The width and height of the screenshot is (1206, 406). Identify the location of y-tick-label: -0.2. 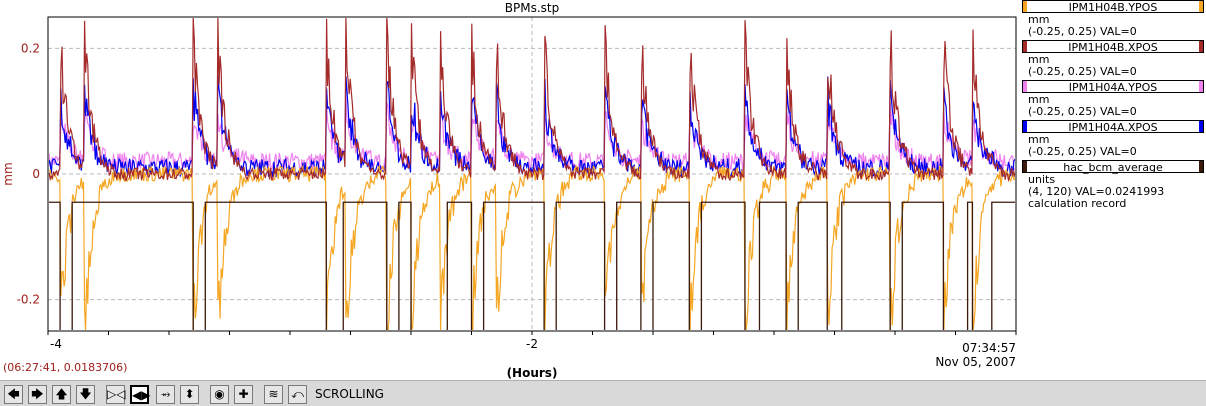
(28, 300).